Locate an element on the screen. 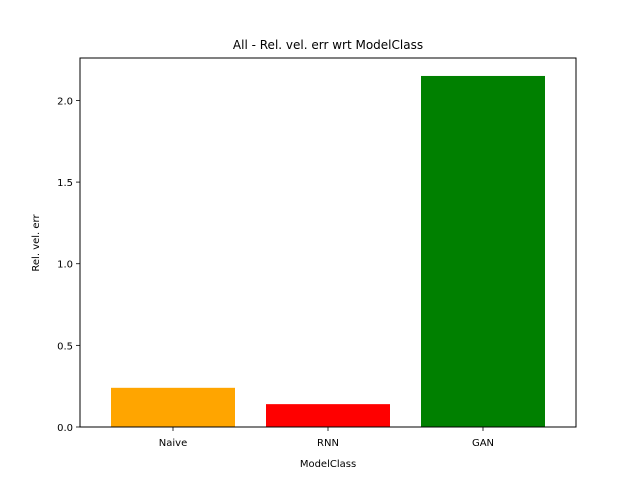 Image resolution: width=640 pixels, height=480 pixels. x-tick-label: GAN is located at coordinates (483, 443).